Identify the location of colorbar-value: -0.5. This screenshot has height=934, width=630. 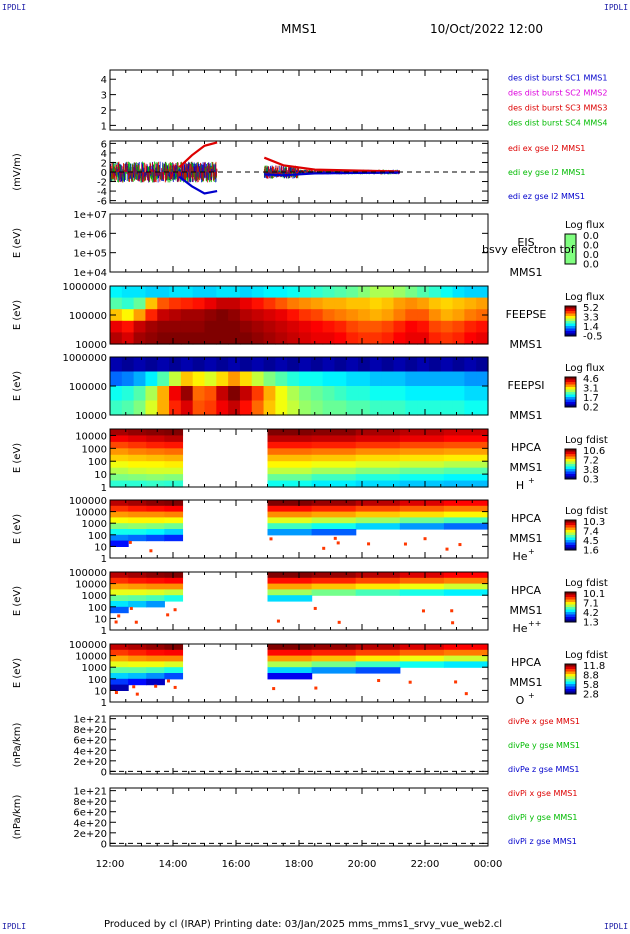
(593, 337).